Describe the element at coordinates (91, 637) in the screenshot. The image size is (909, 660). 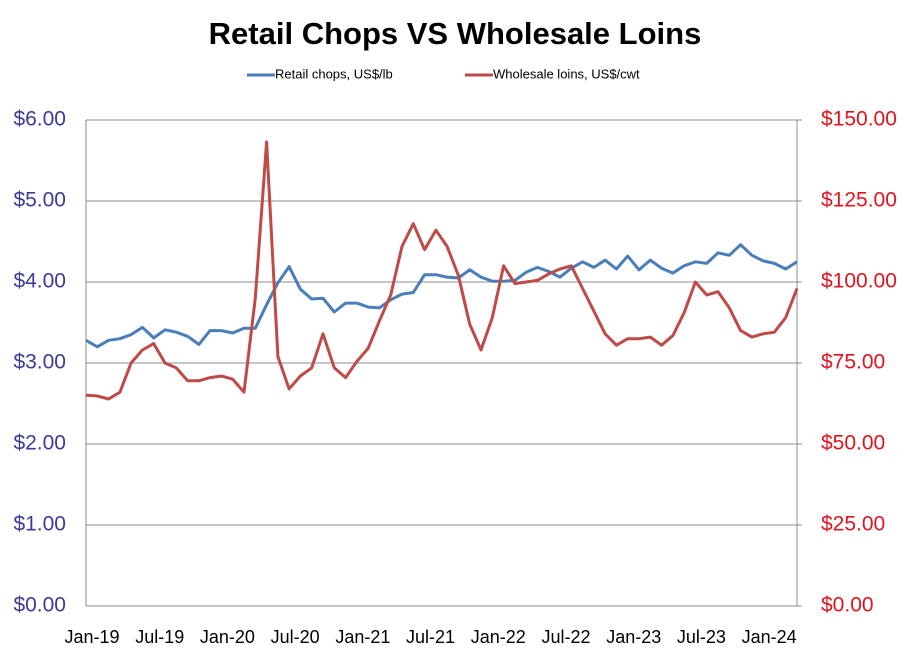
I see `x-tick-label: Jan-19` at that location.